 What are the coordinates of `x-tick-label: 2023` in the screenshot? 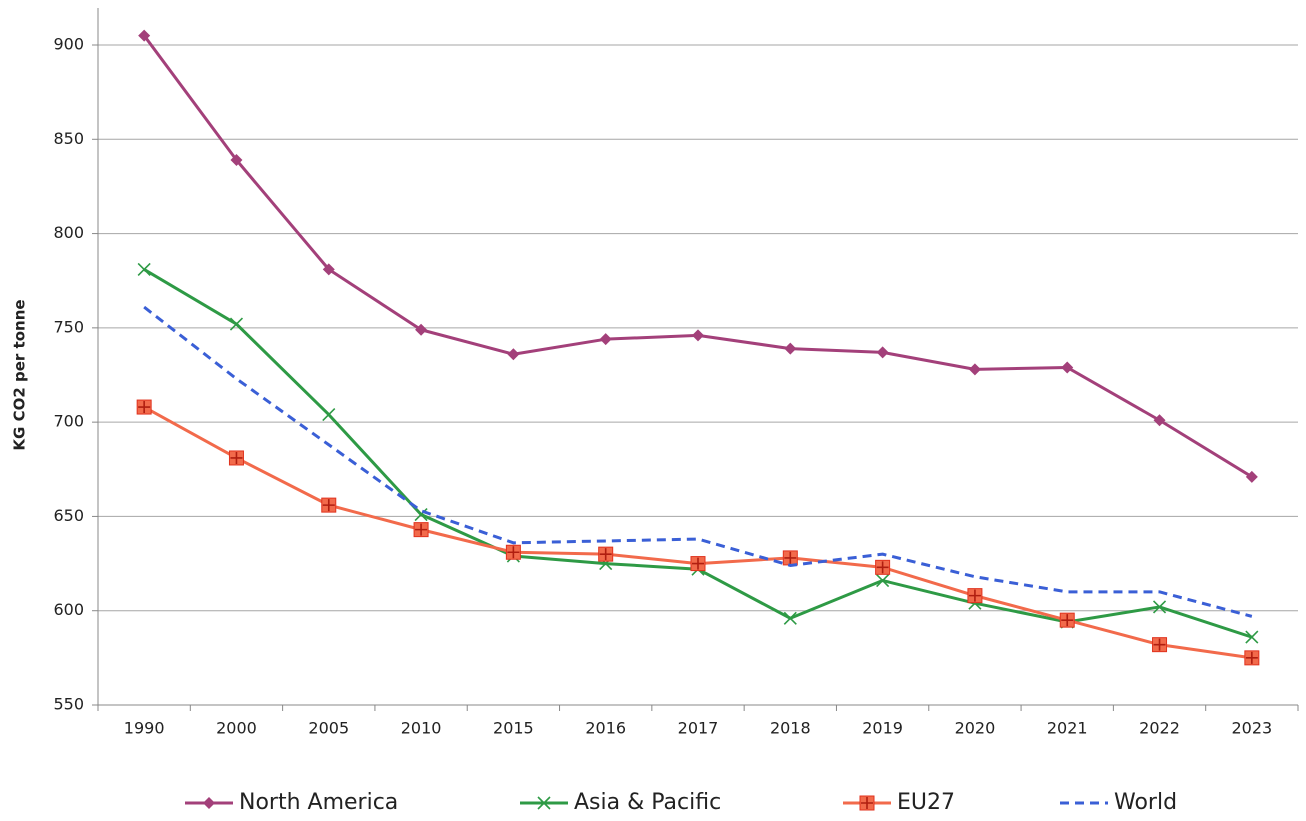 It's located at (1251, 728).